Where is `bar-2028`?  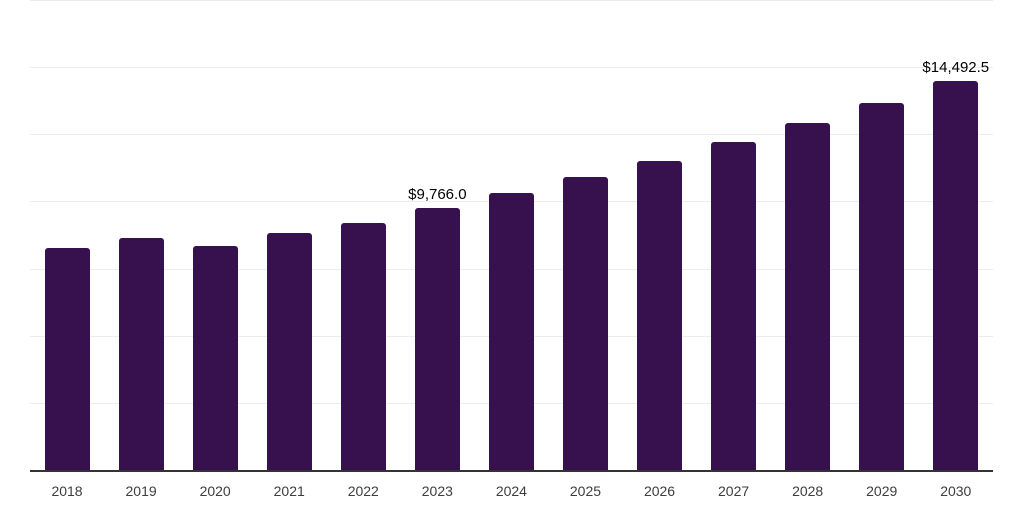 bar-2028 is located at coordinates (808, 296).